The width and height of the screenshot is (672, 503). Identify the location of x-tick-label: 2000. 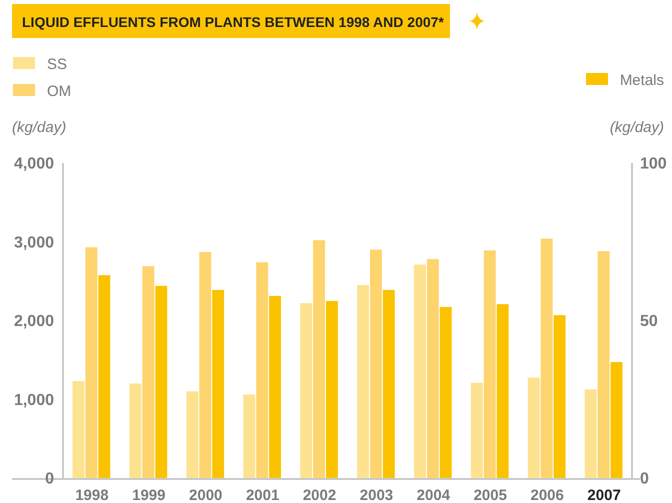
(205, 495).